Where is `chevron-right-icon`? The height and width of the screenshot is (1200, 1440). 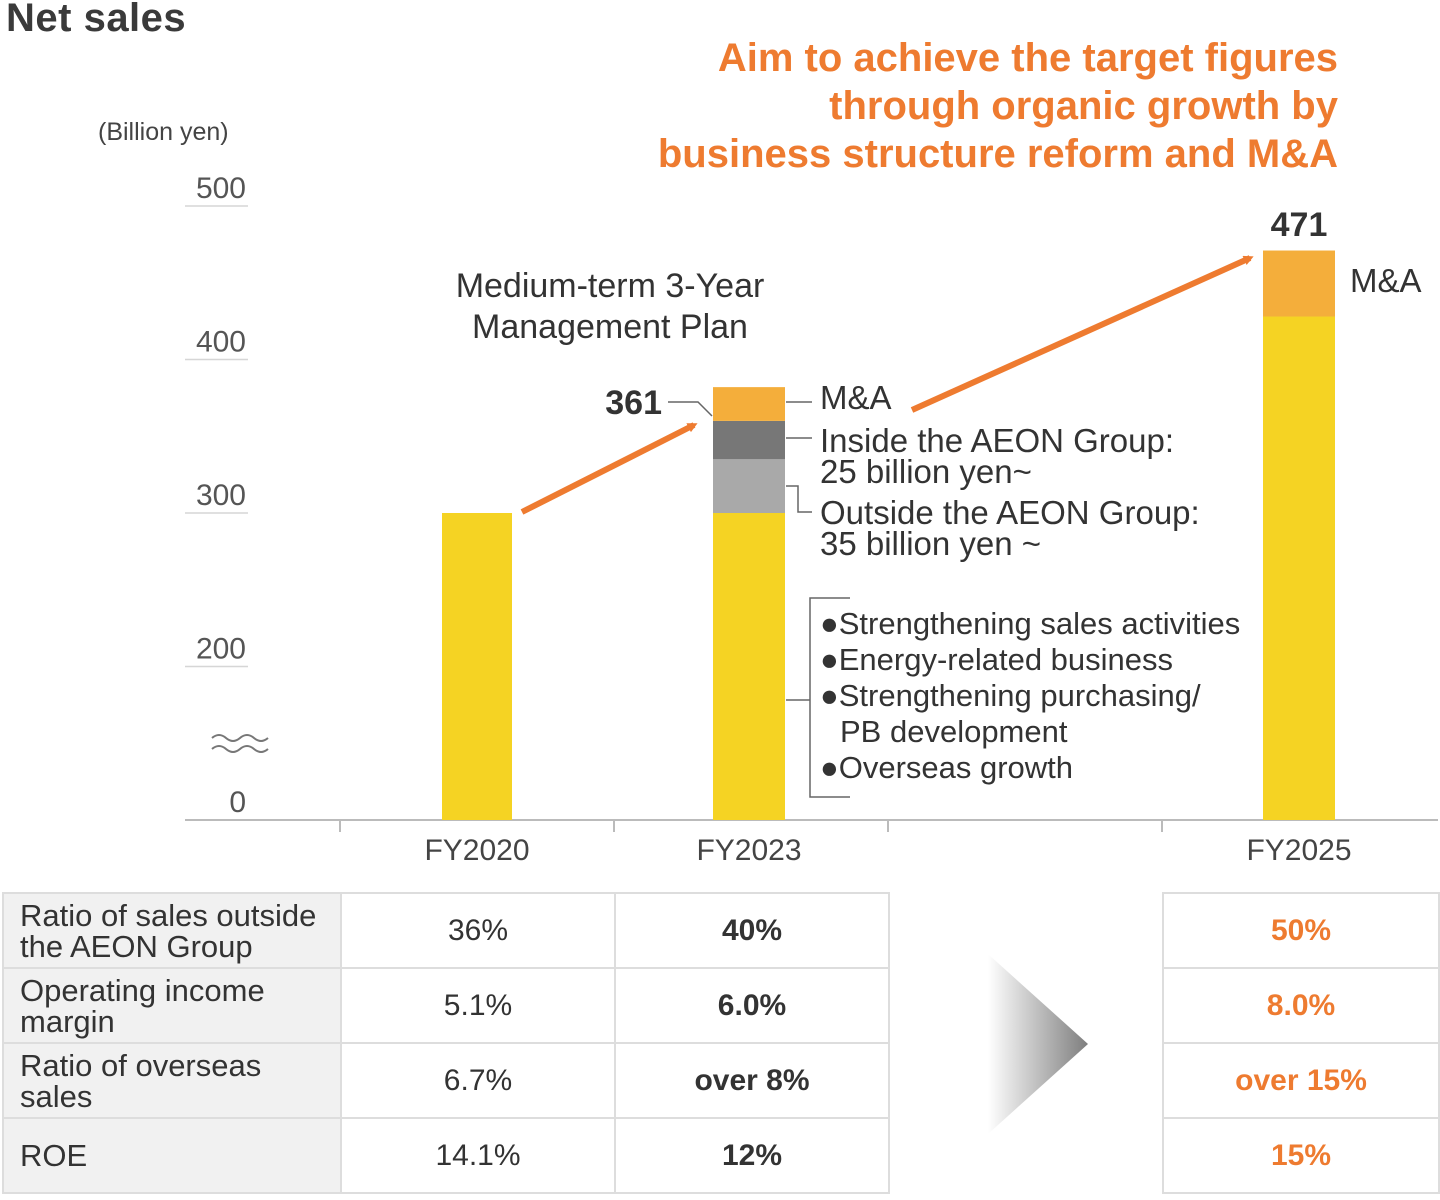
chevron-right-icon is located at coordinates (1038, 1044).